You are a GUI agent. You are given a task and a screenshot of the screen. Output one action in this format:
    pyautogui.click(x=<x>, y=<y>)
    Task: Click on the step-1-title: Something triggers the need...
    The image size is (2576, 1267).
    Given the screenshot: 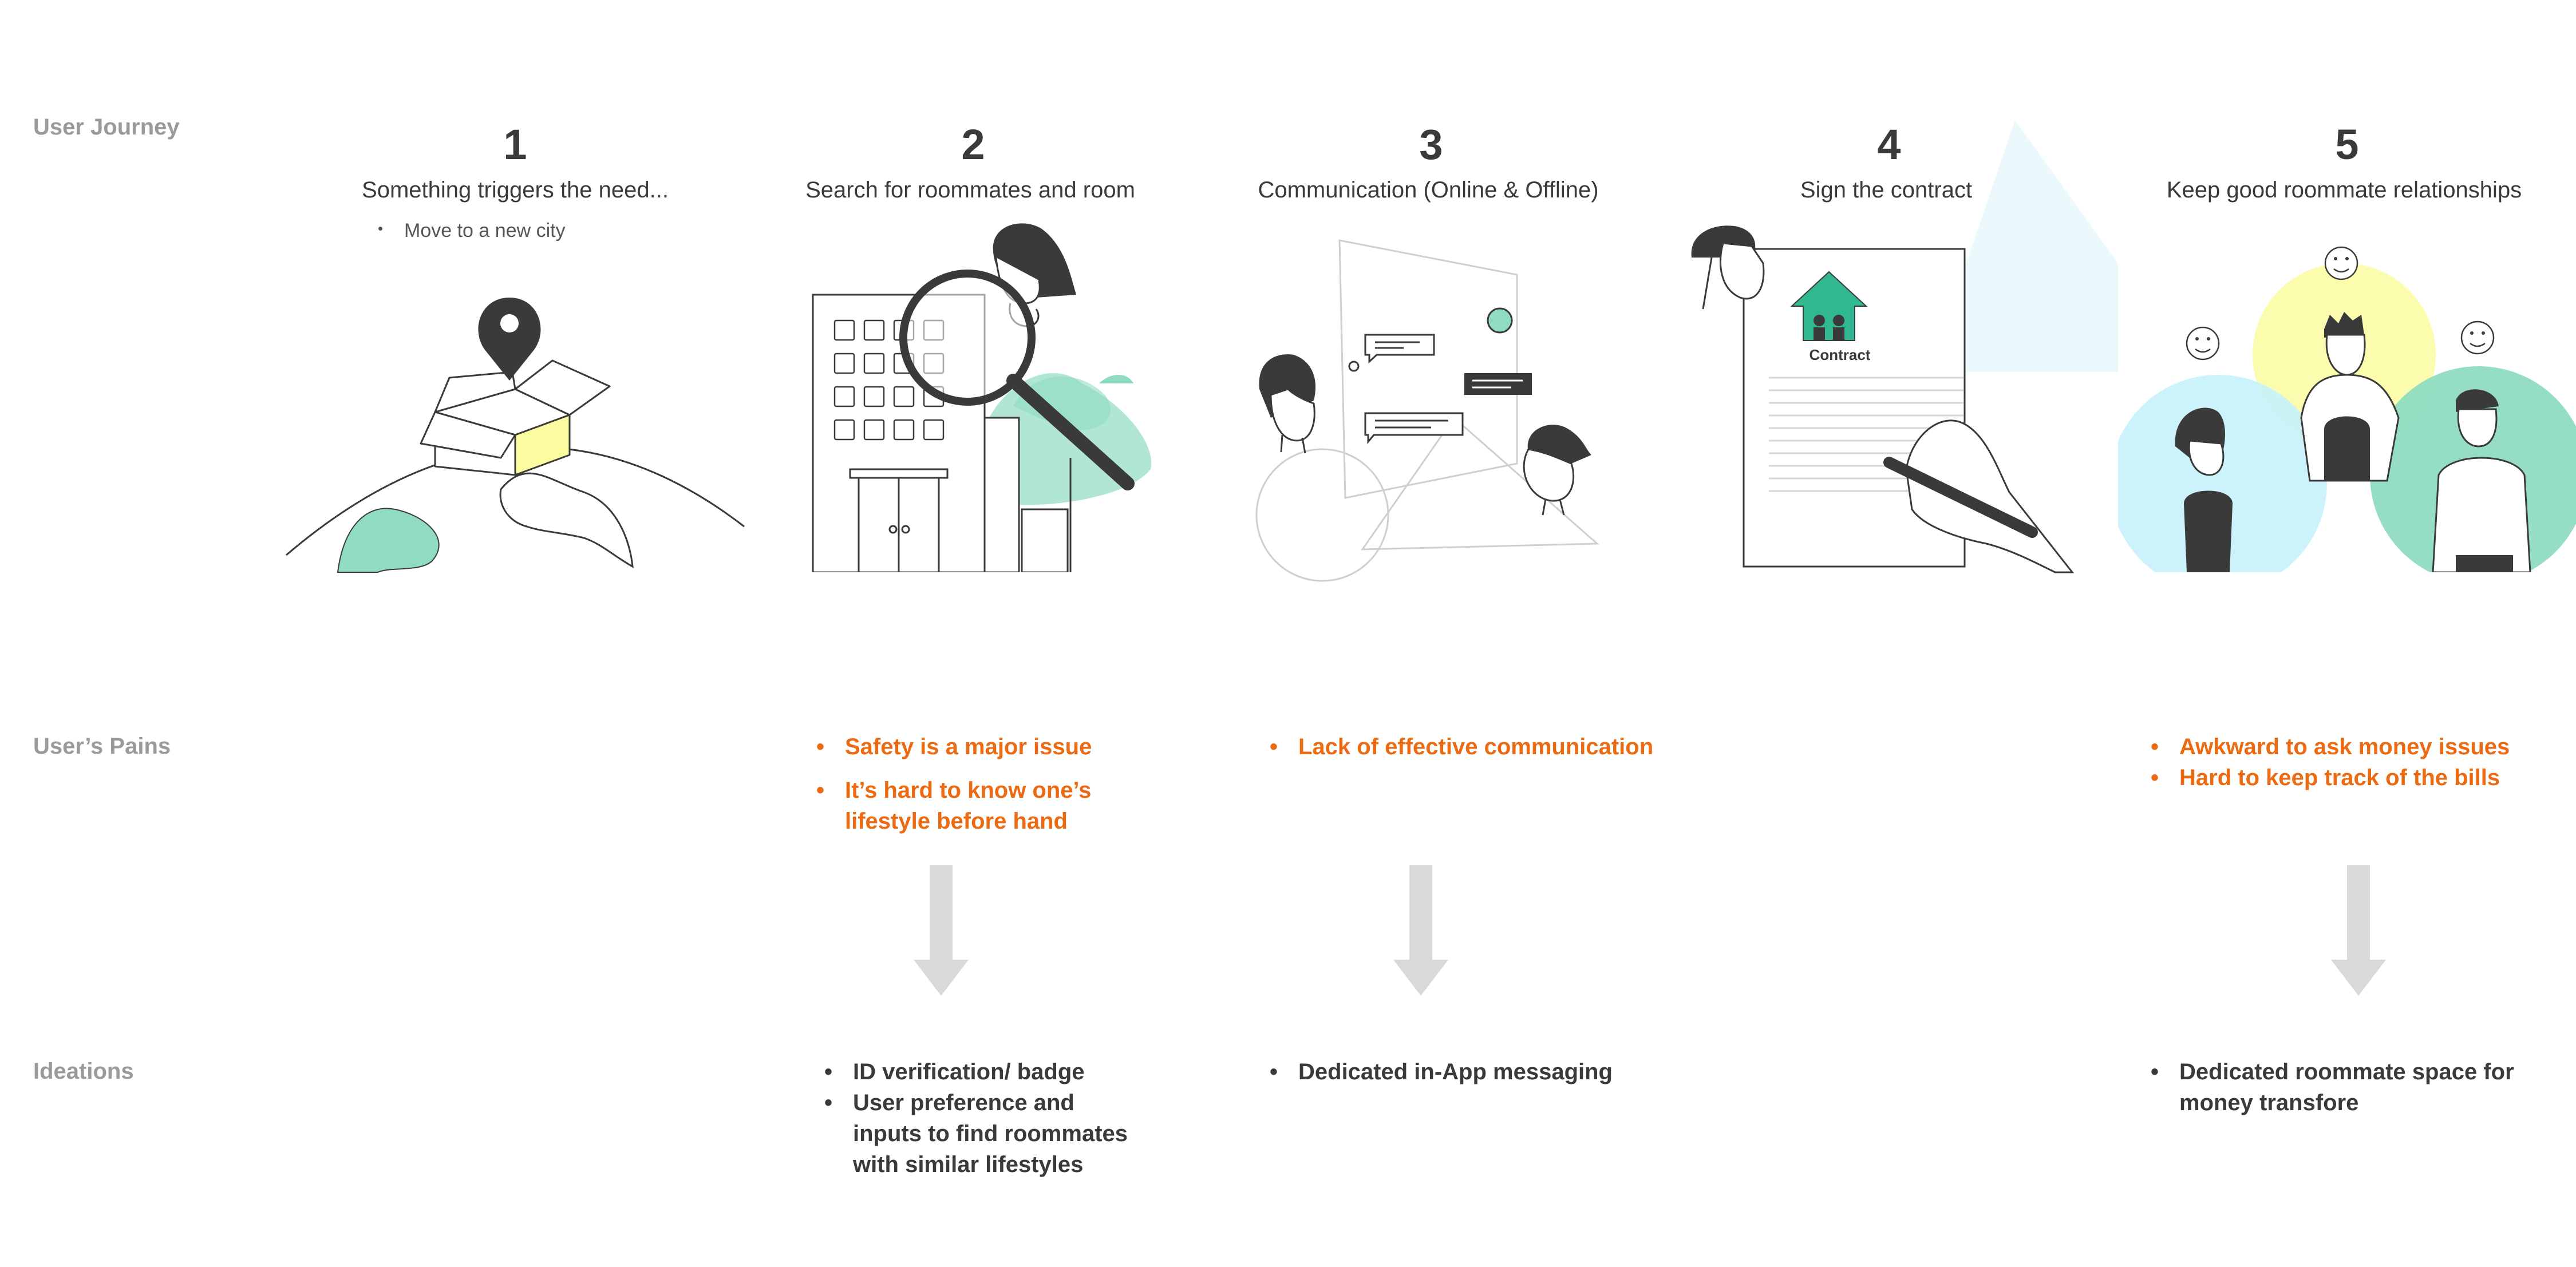 What is the action you would take?
    pyautogui.click(x=515, y=190)
    